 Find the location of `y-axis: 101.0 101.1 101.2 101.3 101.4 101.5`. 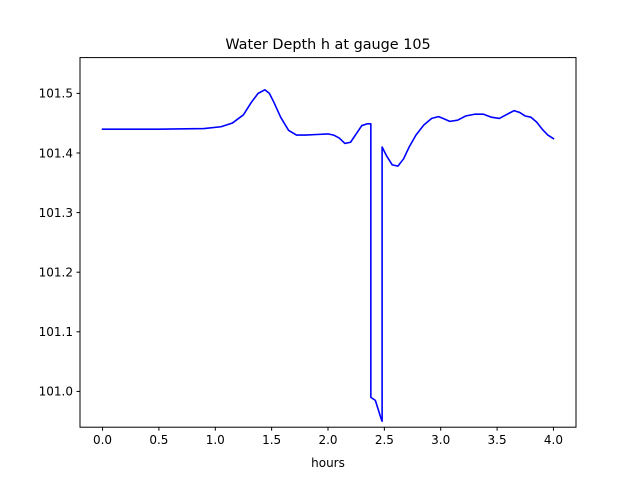

y-axis: 101.0 101.1 101.2 101.3 101.4 101.5 is located at coordinates (59, 243).